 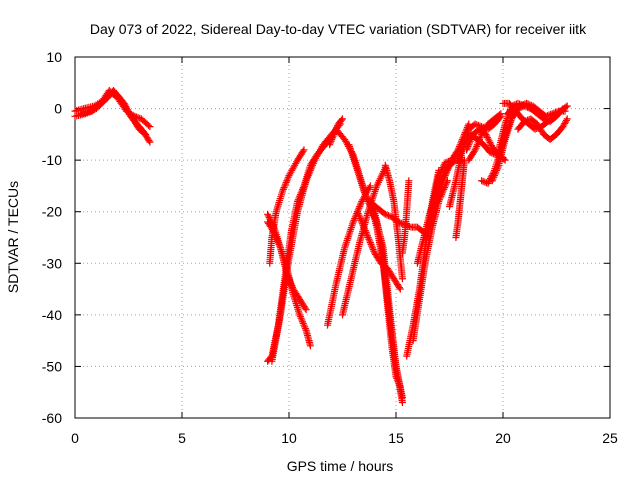 I want to click on y-tick-label: -60, so click(x=52, y=418).